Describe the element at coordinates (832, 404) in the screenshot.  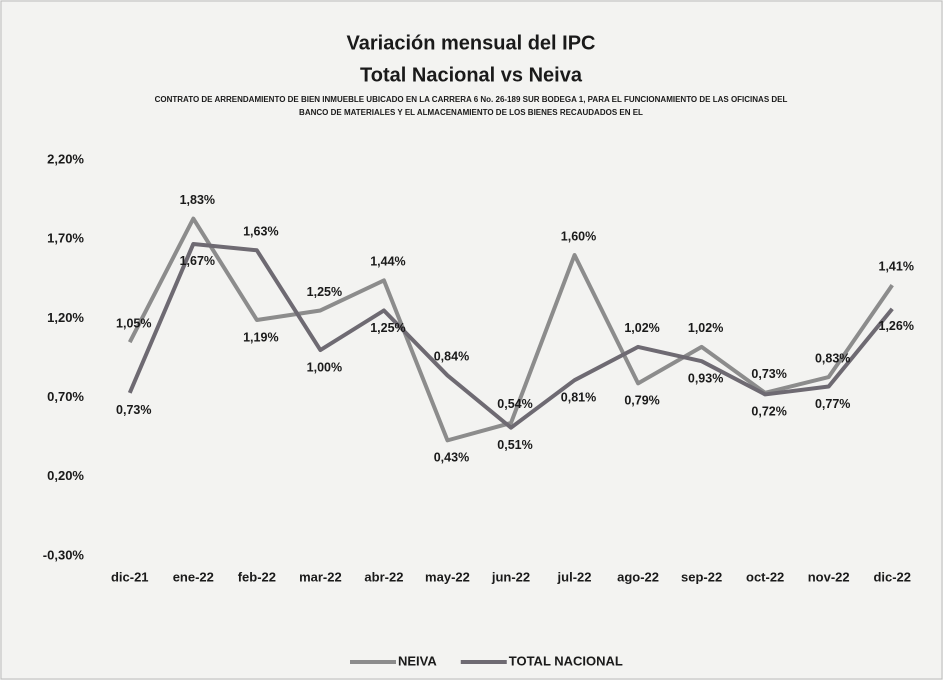
I see `data-label: 0,77%` at that location.